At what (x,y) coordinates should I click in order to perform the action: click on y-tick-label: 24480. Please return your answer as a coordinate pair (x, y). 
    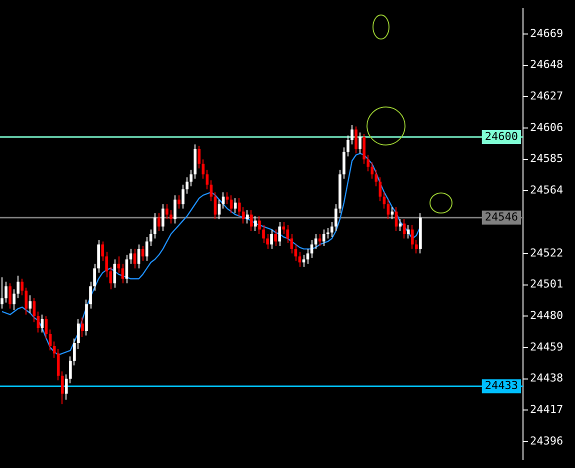
    Looking at the image, I should click on (547, 315).